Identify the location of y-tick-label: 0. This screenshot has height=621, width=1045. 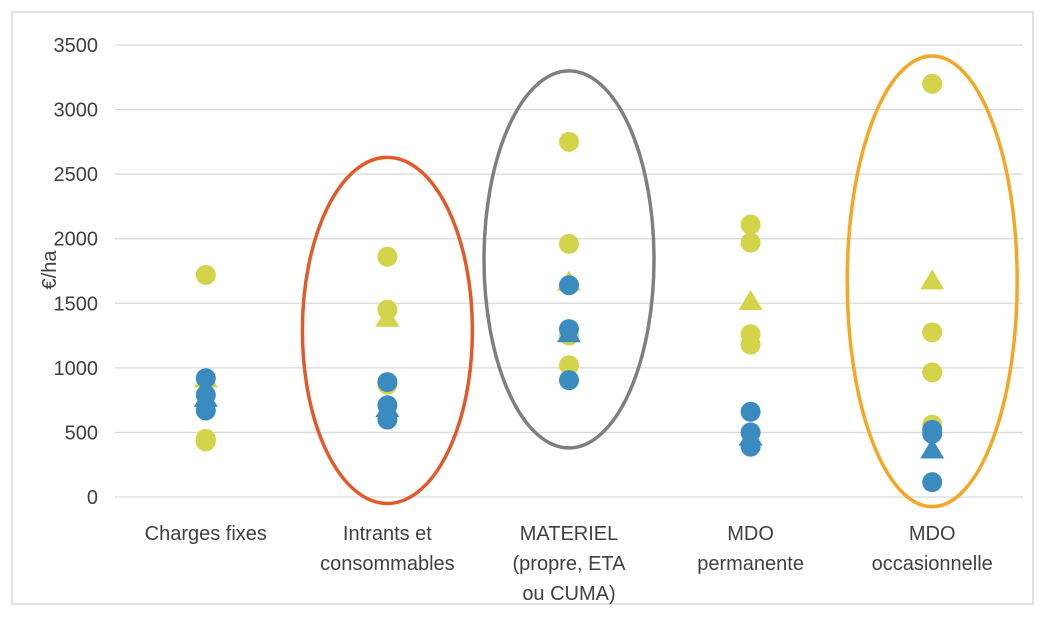
(92, 498).